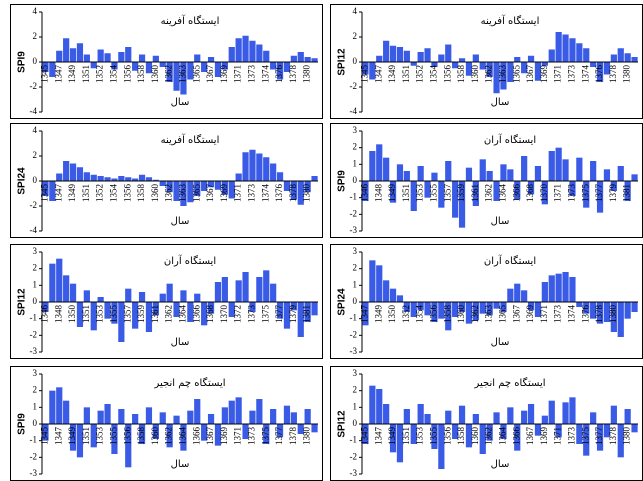  What do you see at coordinates (100, 314) in the screenshot?
I see `x-tick-label: 1353` at bounding box center [100, 314].